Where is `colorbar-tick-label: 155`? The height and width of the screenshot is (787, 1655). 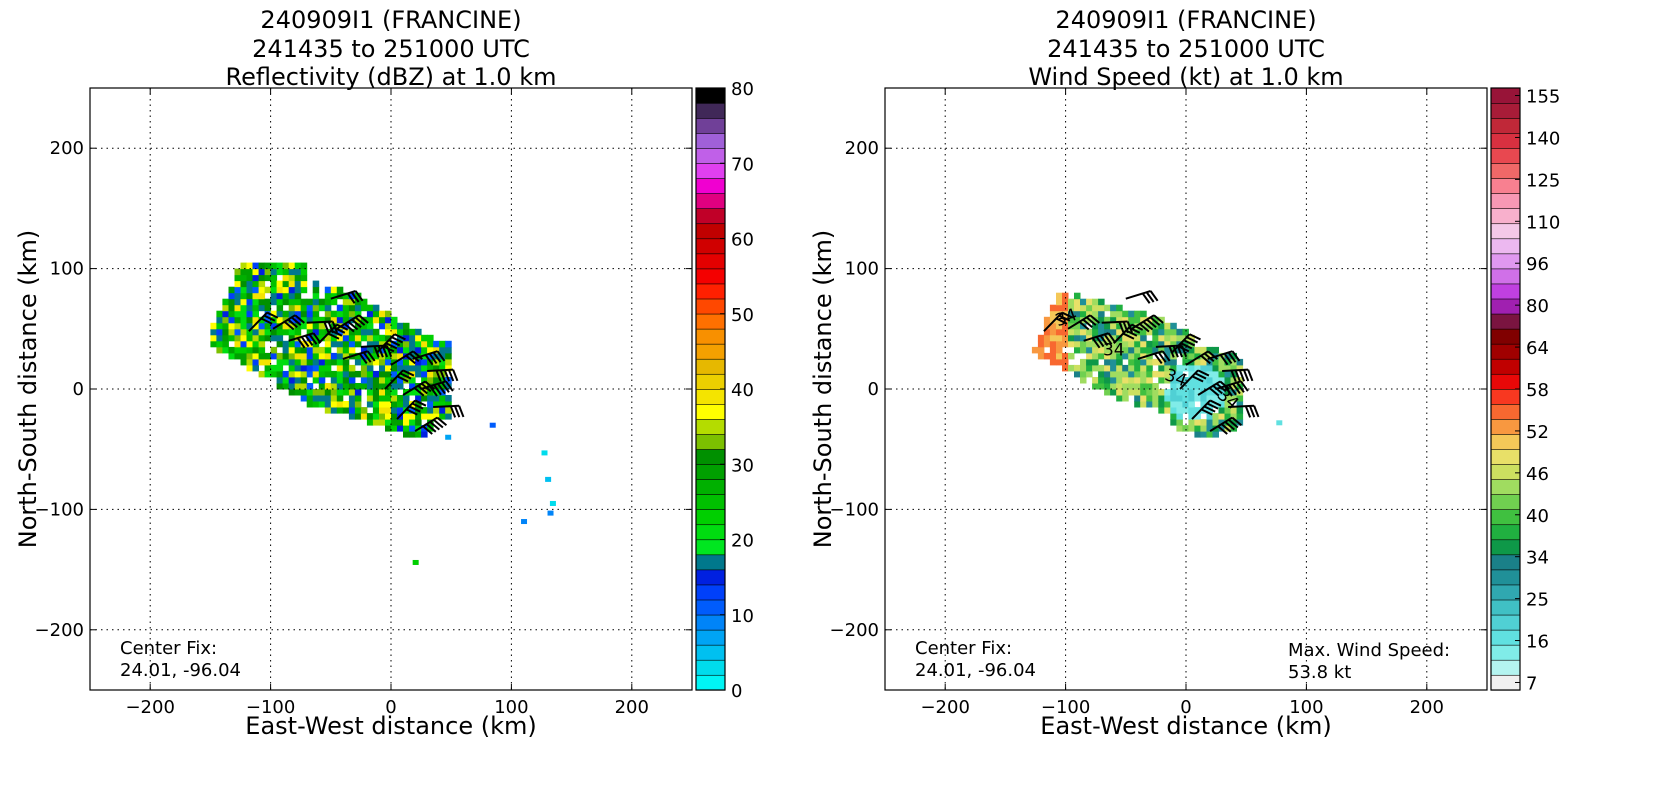
colorbar-tick-label: 155 is located at coordinates (1543, 97).